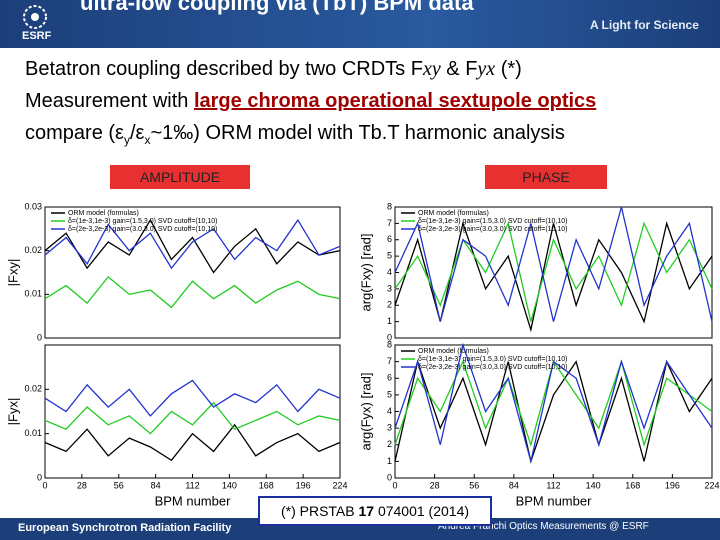 The height and width of the screenshot is (540, 720). I want to click on y-axis-label: |Fyx|, so click(12, 412).